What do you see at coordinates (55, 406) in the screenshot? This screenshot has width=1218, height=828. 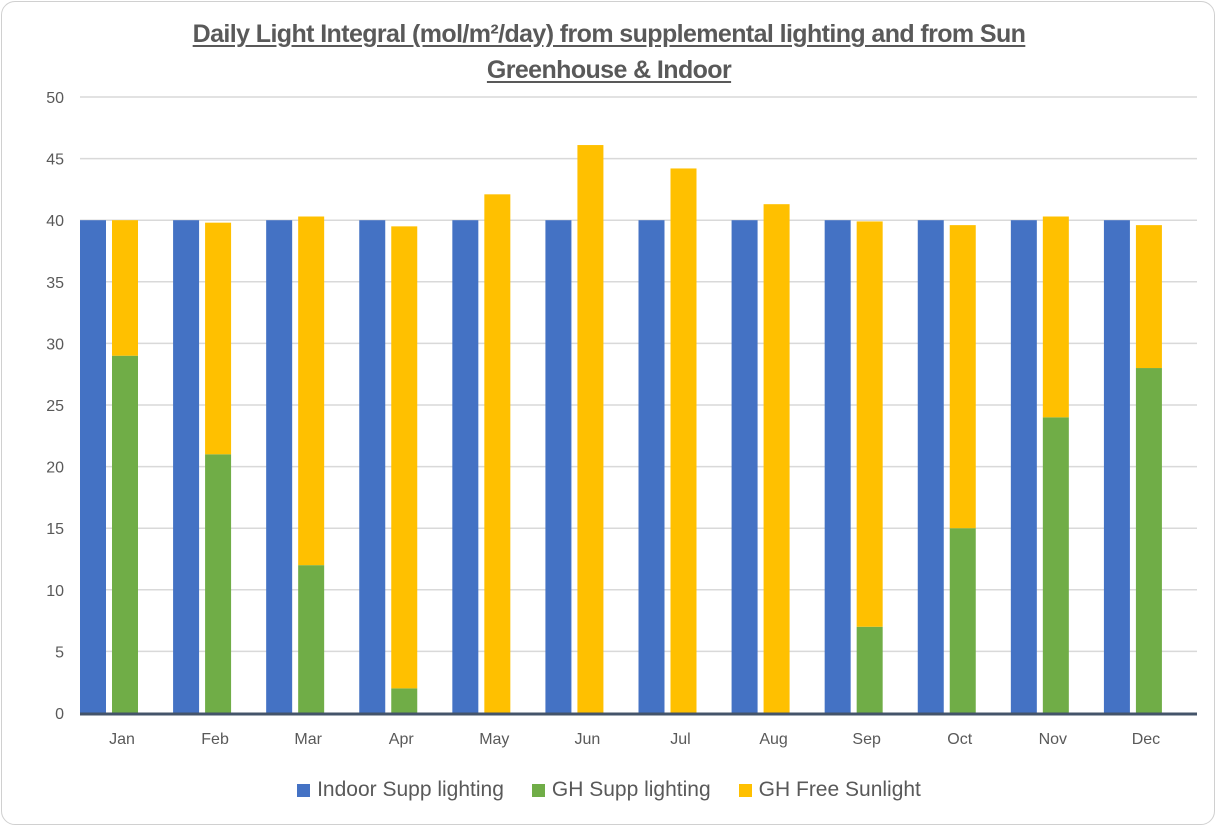 I see `y-tick-label: 25` at bounding box center [55, 406].